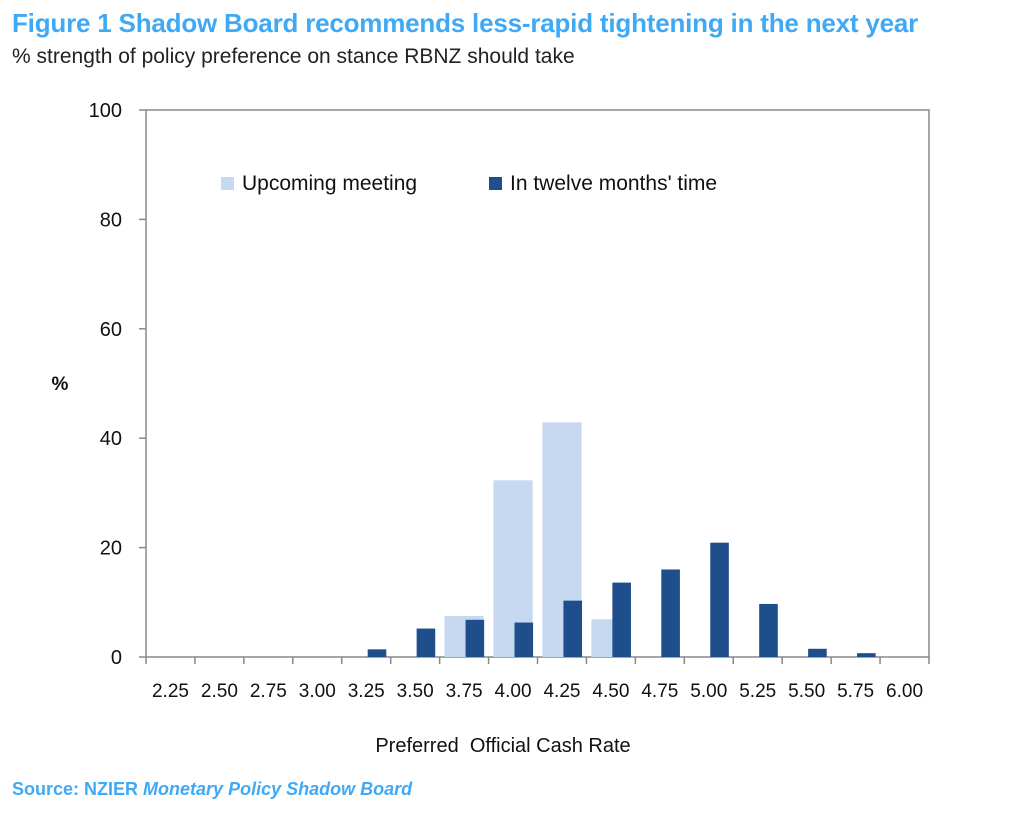 The width and height of the screenshot is (1016, 815). I want to click on x-tick-label: 5.50, so click(806, 691).